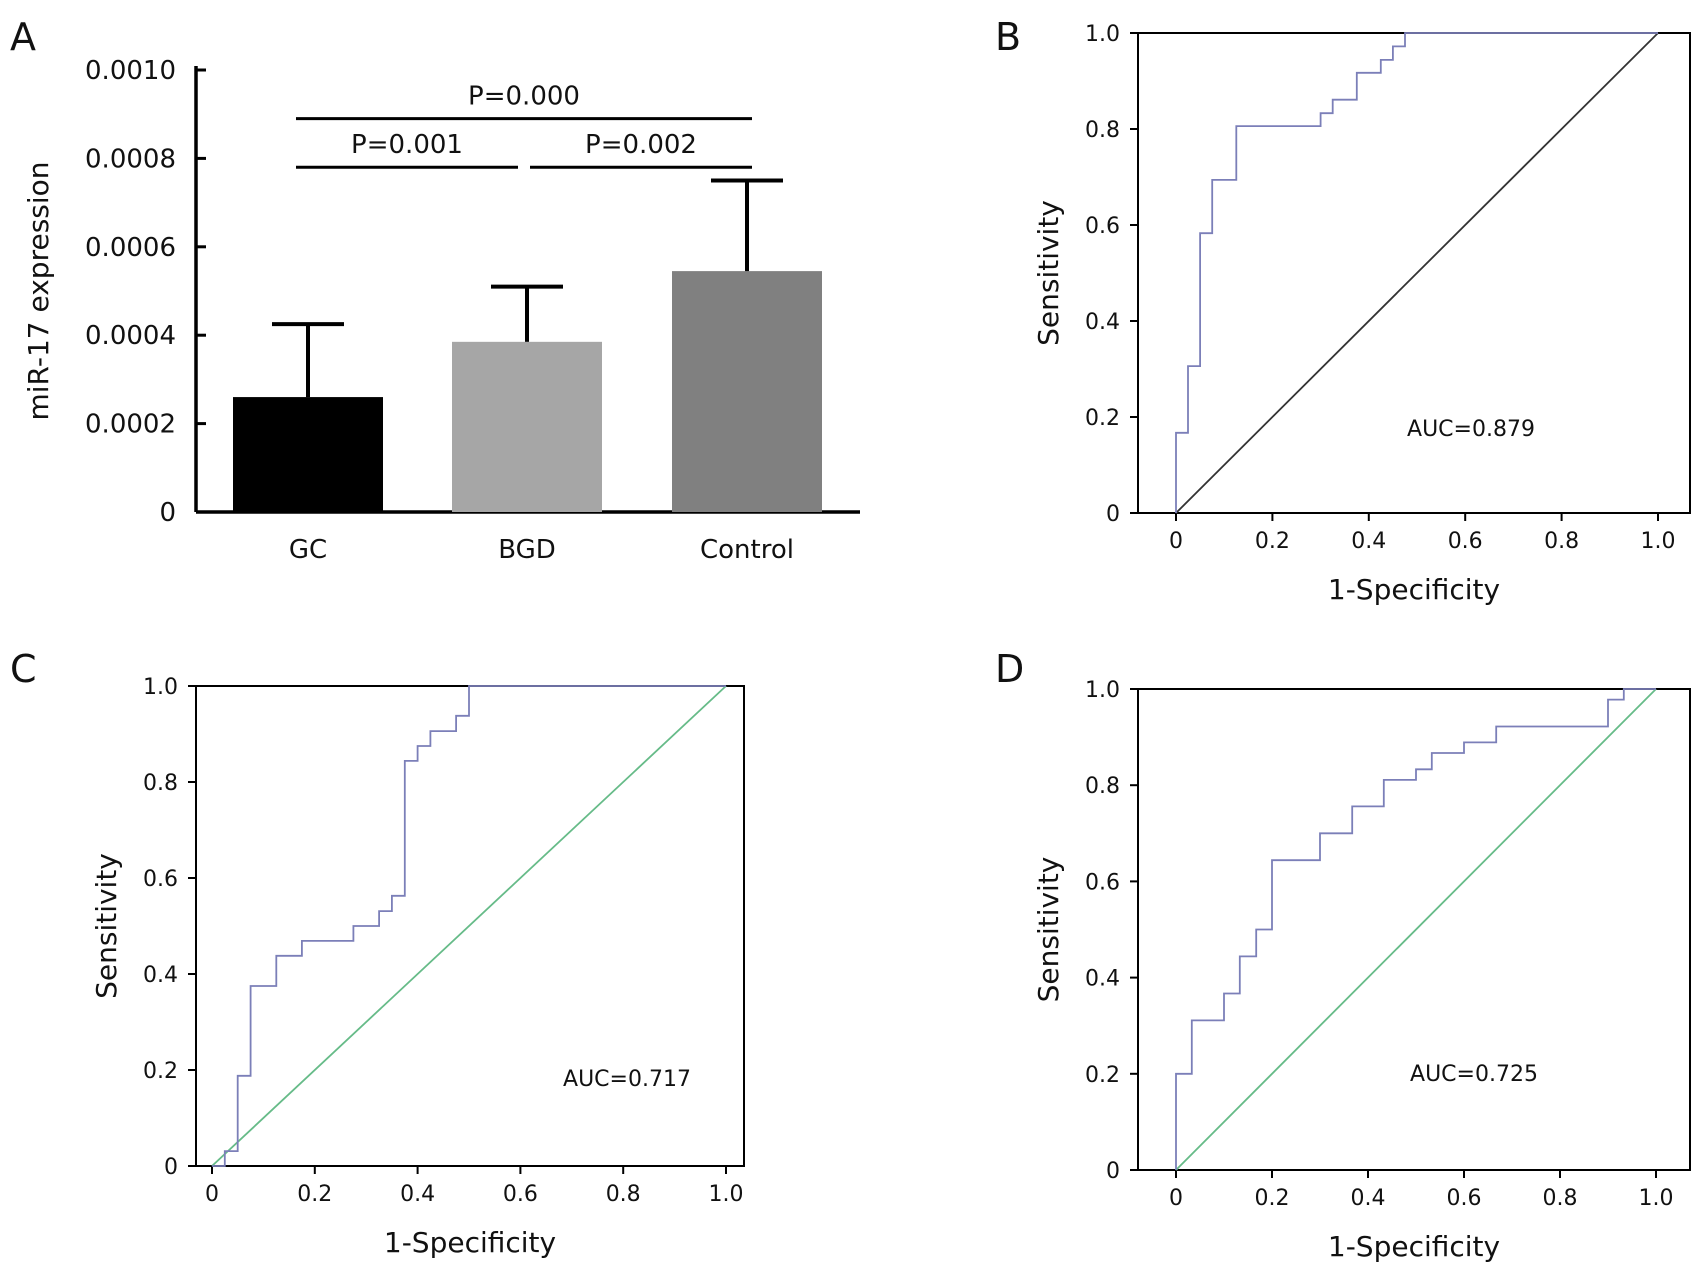  Describe the element at coordinates (627, 1079) in the screenshot. I see `auc-label: AUC=0.717` at that location.